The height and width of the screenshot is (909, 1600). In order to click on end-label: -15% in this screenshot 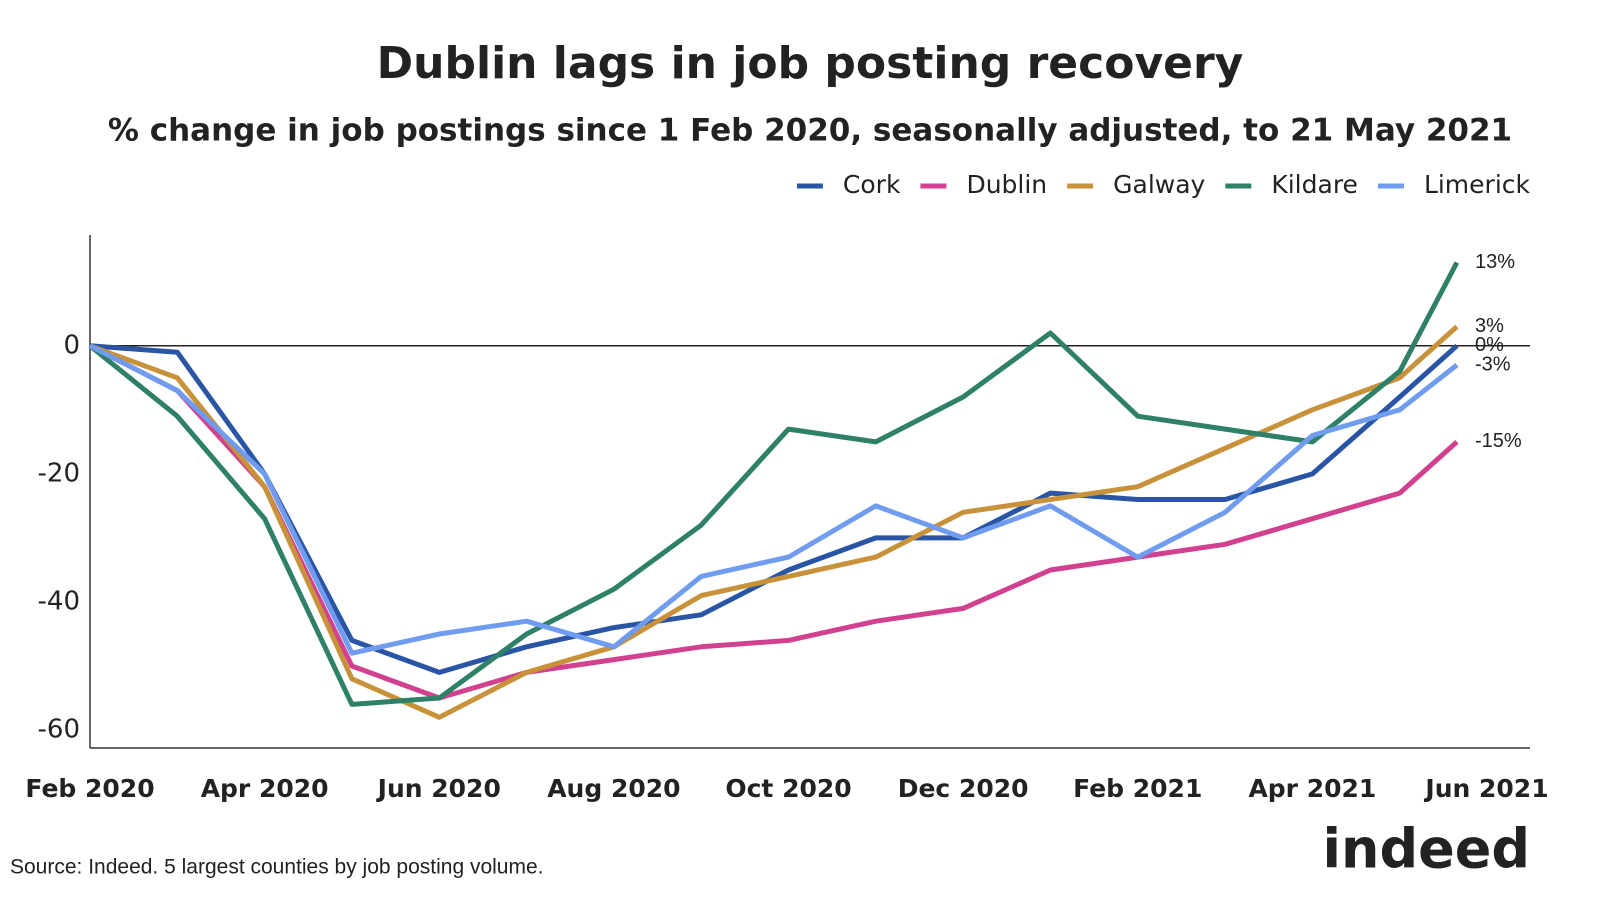, I will do `click(1498, 441)`.